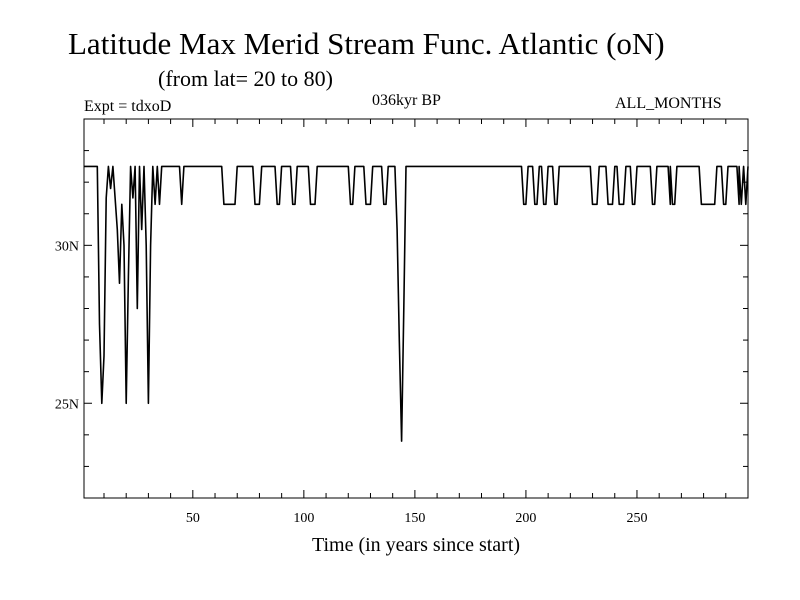 The height and width of the screenshot is (600, 800). Describe the element at coordinates (636, 518) in the screenshot. I see `x-tick-label: 250` at that location.